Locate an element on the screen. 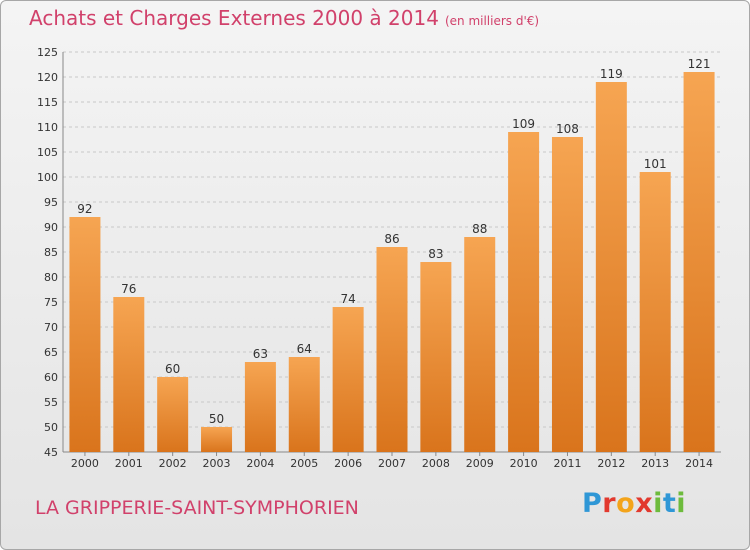  x-tick-label: 2014 is located at coordinates (699, 463).